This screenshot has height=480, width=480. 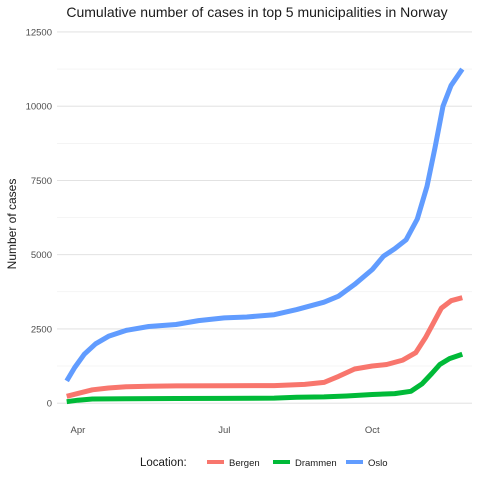 I want to click on legend: Location: Bergen Drammen Oslo, so click(x=264, y=463).